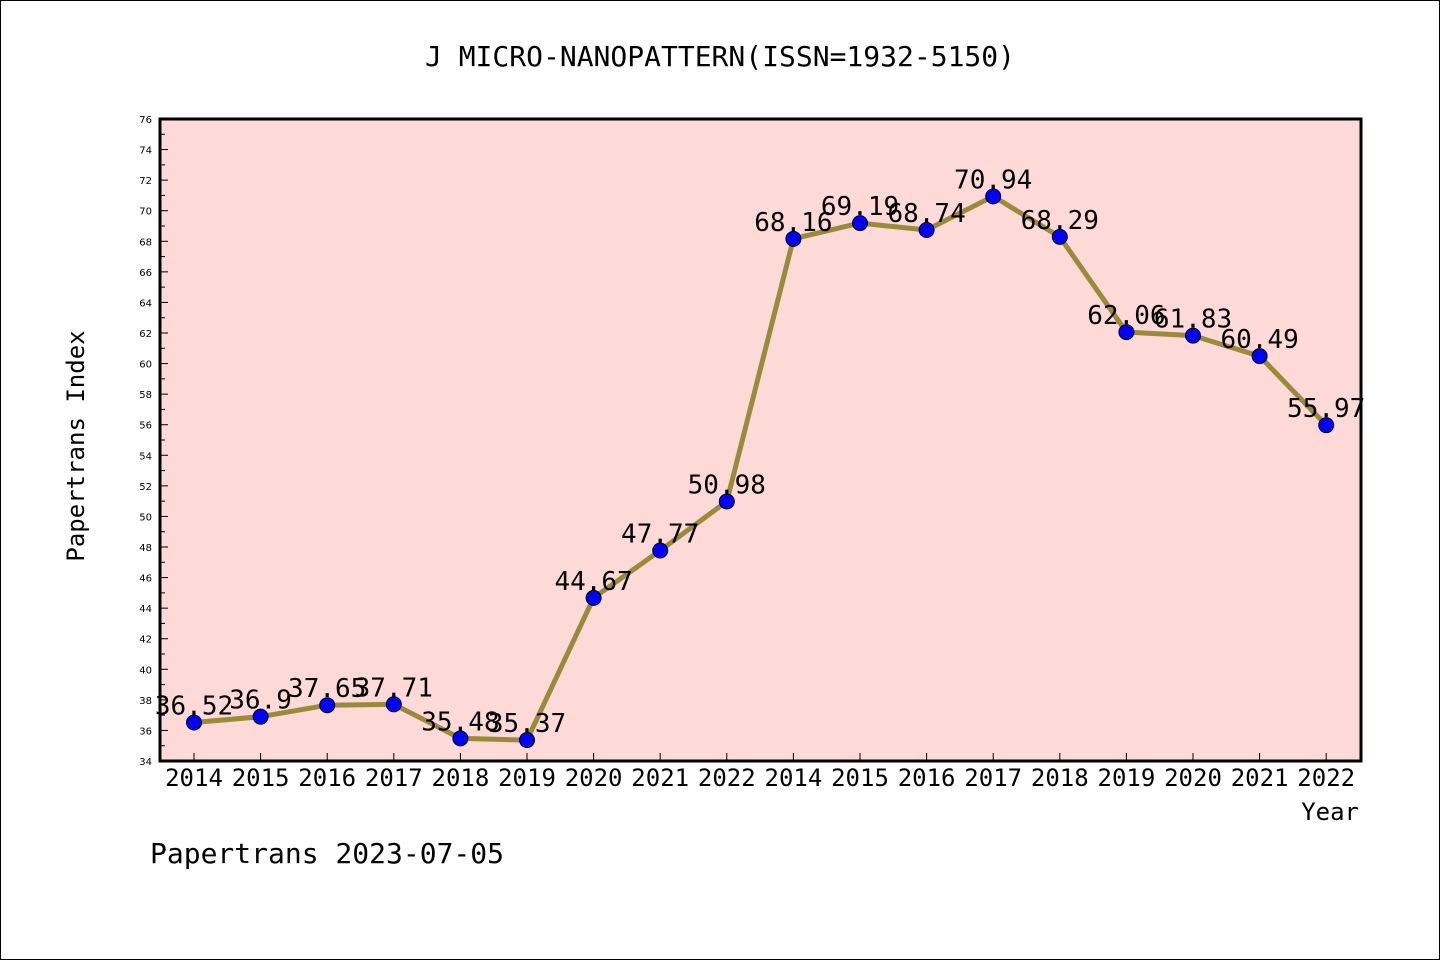  What do you see at coordinates (145, 762) in the screenshot?
I see `y-tick-label: 34` at bounding box center [145, 762].